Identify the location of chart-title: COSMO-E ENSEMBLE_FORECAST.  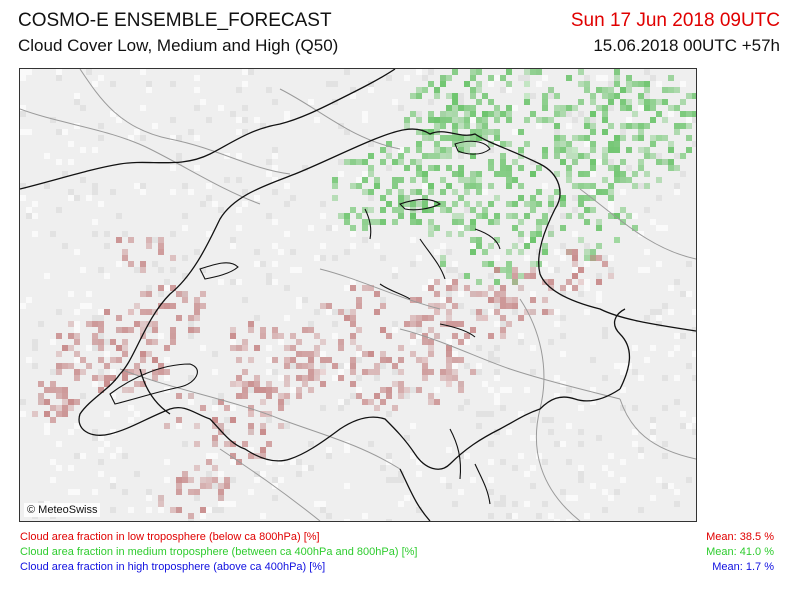
(175, 20).